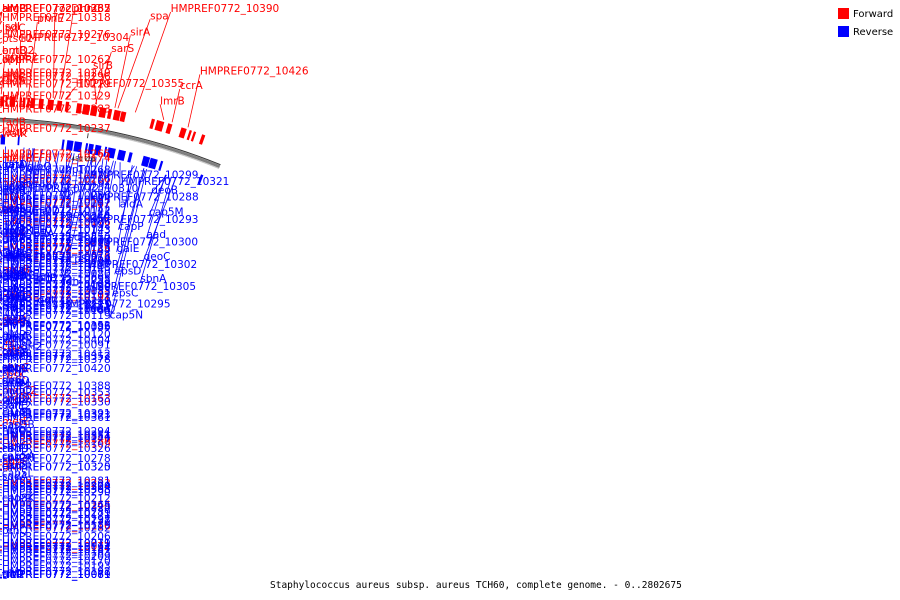 The height and width of the screenshot is (600, 900). What do you see at coordinates (141, 287) in the screenshot?
I see `reverse-gene-label: HMPREF0772_10305` at bounding box center [141, 287].